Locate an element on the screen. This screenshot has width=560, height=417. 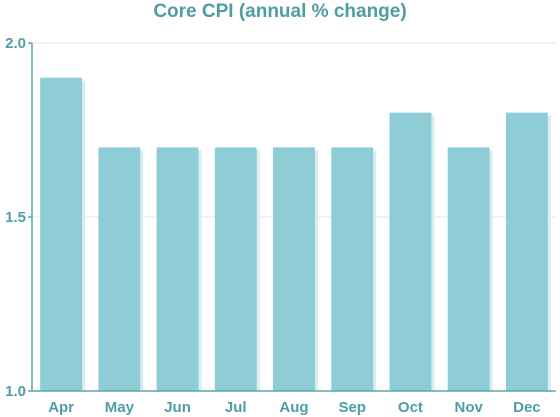
x-tick-label: Jul is located at coordinates (236, 407).